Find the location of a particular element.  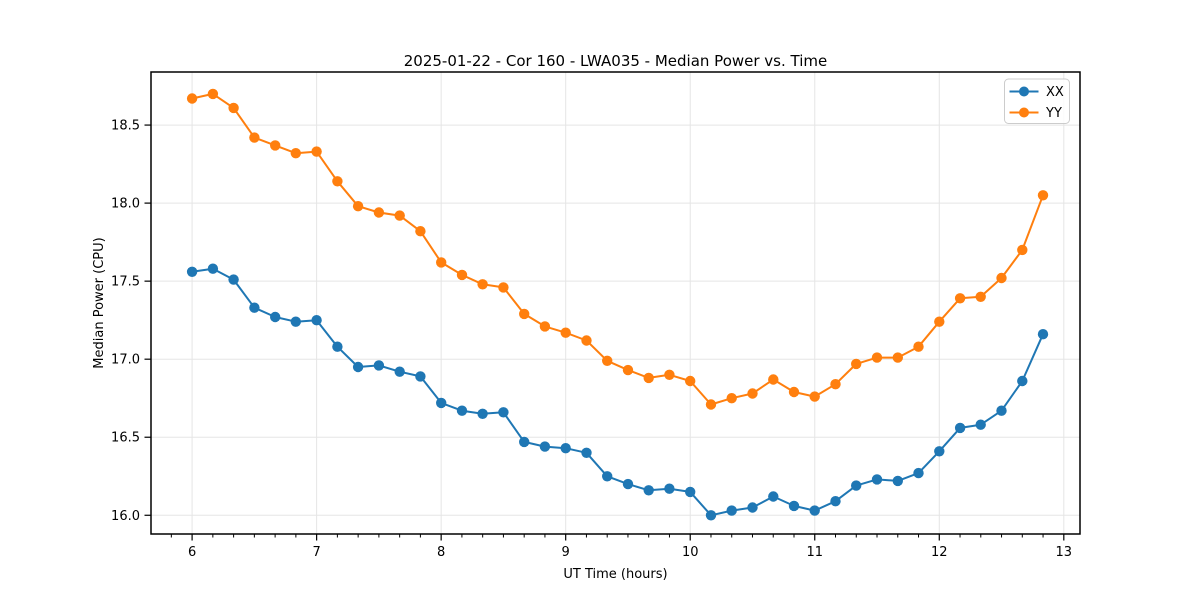

legend-item-xx: XX is located at coordinates (1036, 92).